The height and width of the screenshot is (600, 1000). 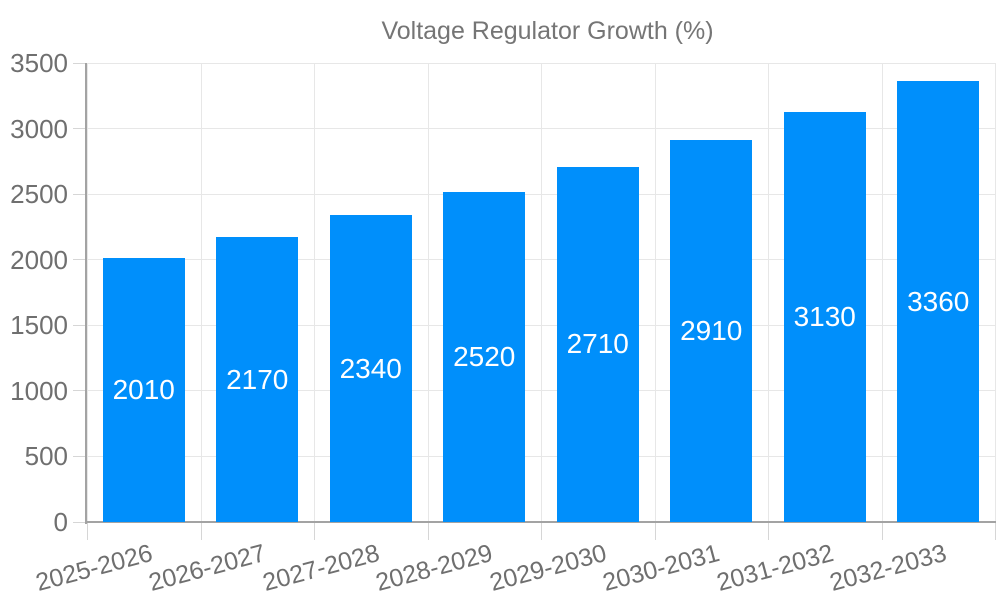 I want to click on bar-value-label: 2710, so click(x=597, y=344).